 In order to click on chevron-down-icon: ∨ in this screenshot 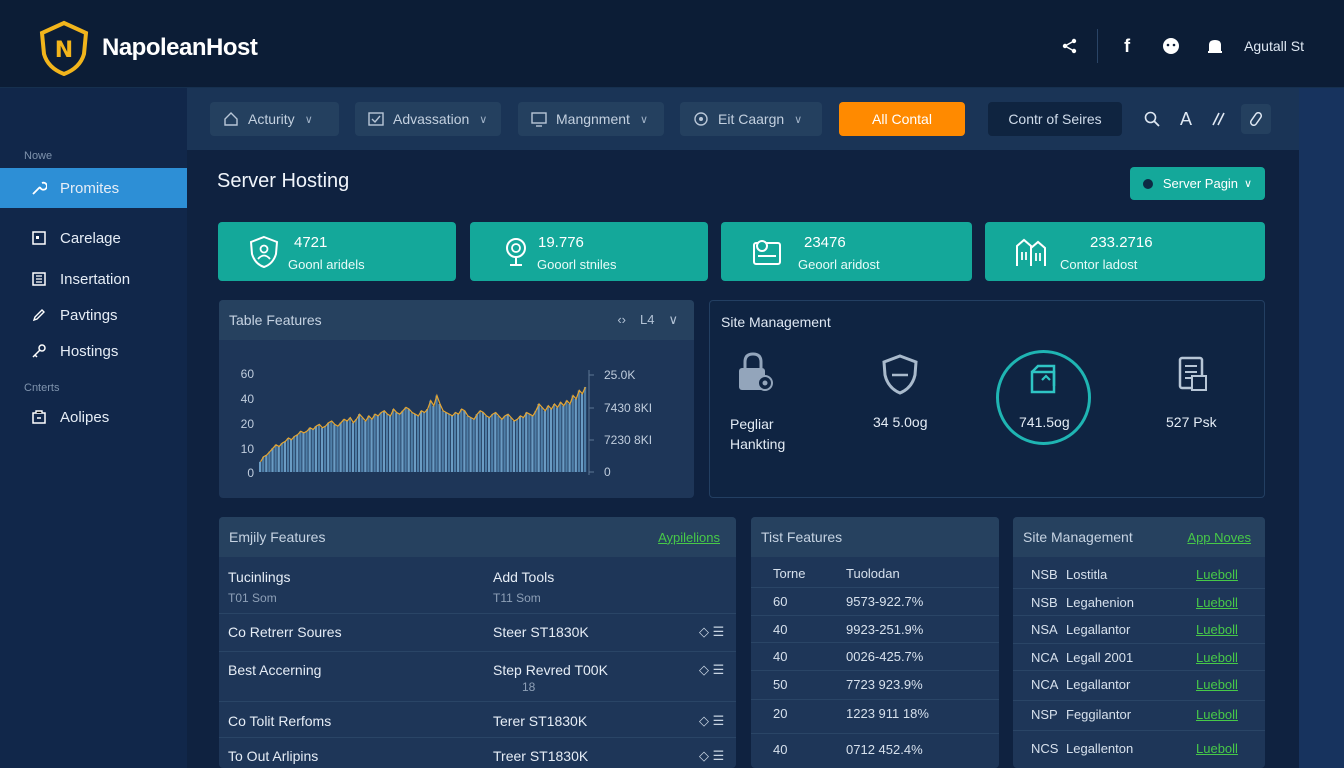, I will do `click(673, 319)`.